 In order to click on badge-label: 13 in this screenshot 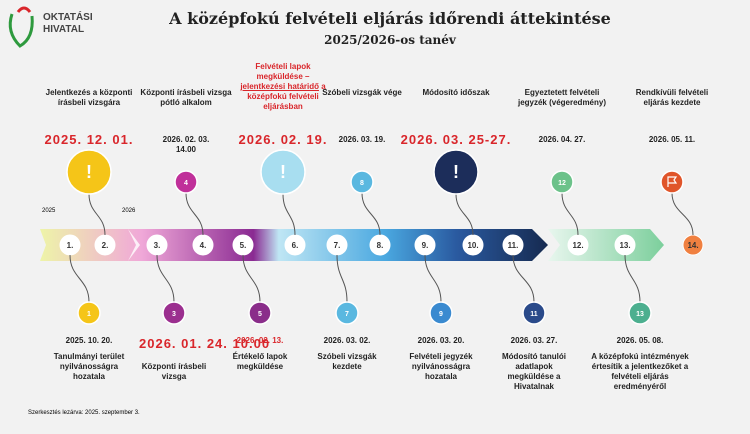, I will do `click(640, 314)`.